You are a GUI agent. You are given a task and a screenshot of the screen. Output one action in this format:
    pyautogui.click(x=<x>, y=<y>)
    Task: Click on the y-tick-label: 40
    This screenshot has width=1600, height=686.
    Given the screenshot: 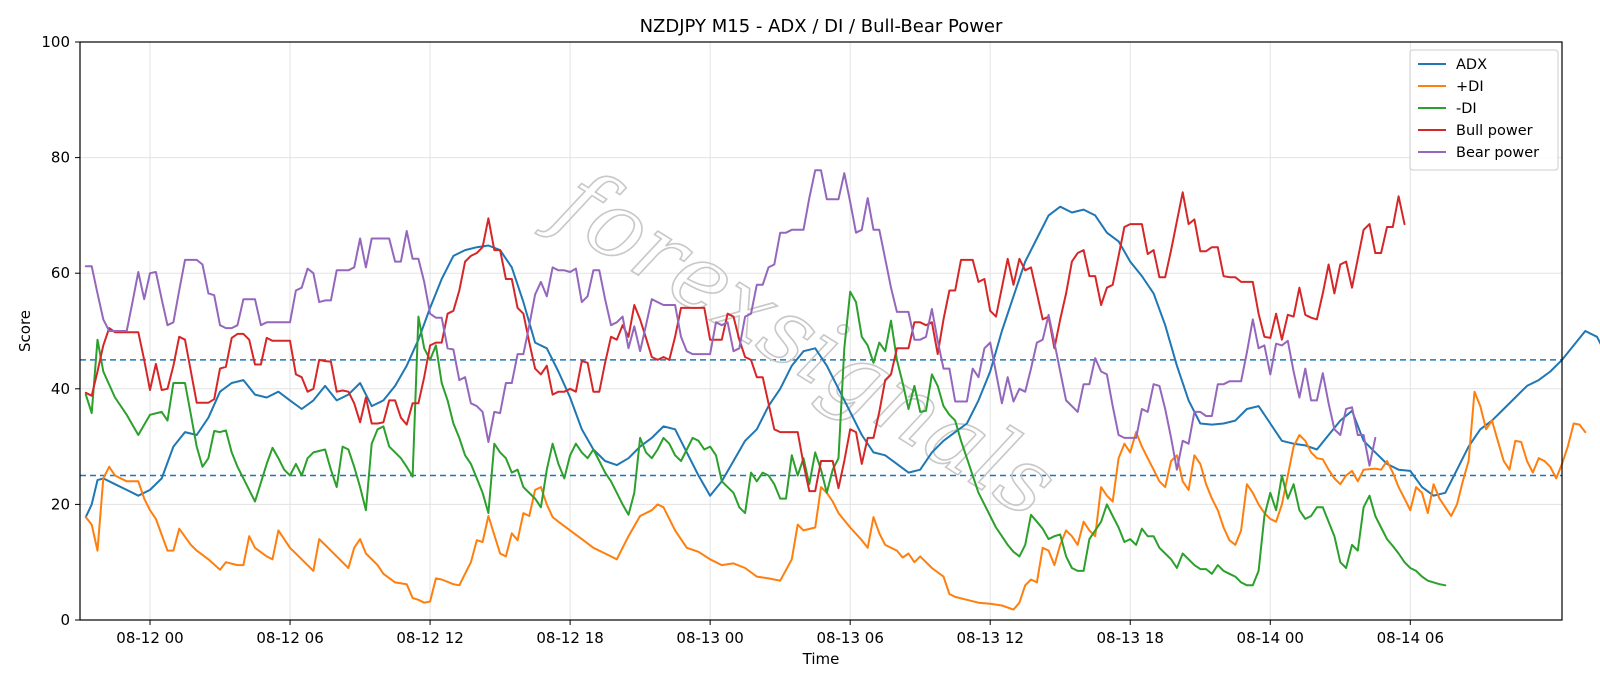 What is the action you would take?
    pyautogui.click(x=60, y=389)
    